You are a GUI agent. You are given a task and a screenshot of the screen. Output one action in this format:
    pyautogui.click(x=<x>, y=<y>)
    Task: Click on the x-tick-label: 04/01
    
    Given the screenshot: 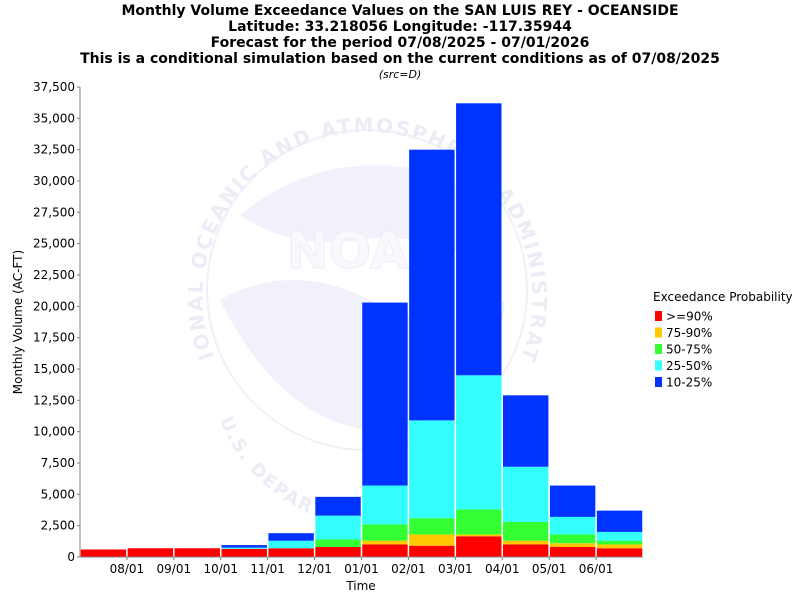 What is the action you would take?
    pyautogui.click(x=502, y=569)
    